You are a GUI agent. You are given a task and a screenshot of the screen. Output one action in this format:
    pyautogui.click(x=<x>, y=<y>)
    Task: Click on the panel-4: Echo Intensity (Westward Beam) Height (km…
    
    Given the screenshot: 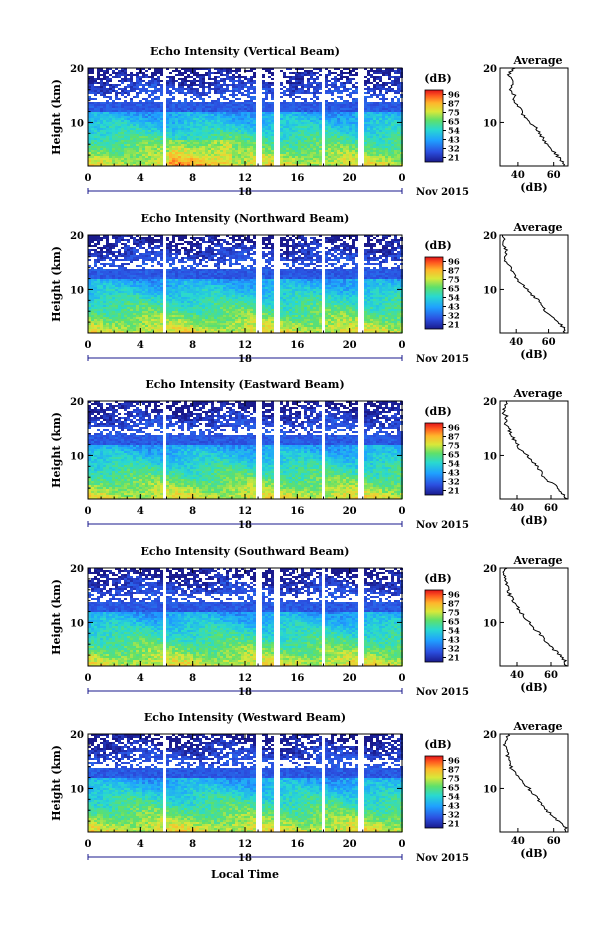 What is the action you would take?
    pyautogui.click(x=309, y=787)
    